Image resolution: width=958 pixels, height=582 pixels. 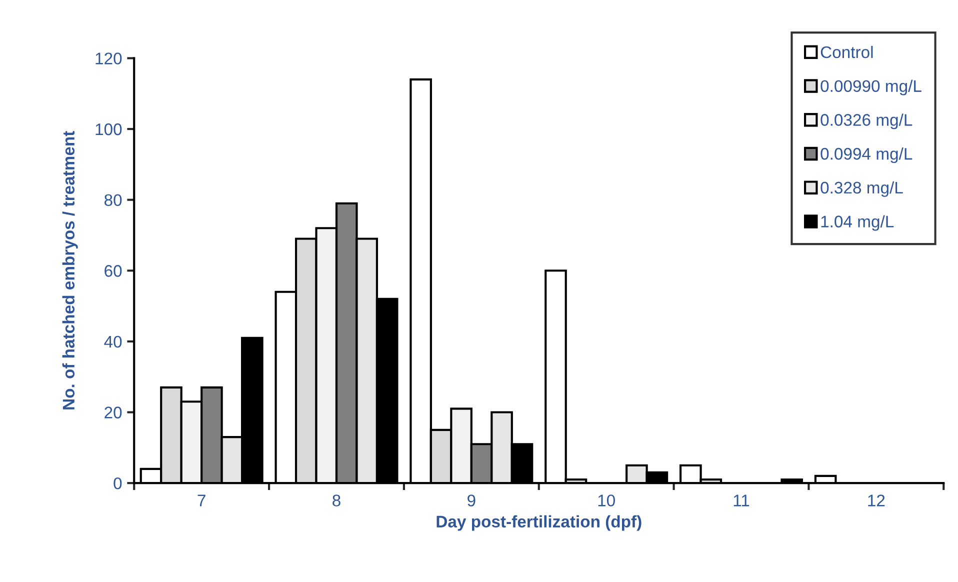 What do you see at coordinates (336, 500) in the screenshot?
I see `x-tick-label: 8` at bounding box center [336, 500].